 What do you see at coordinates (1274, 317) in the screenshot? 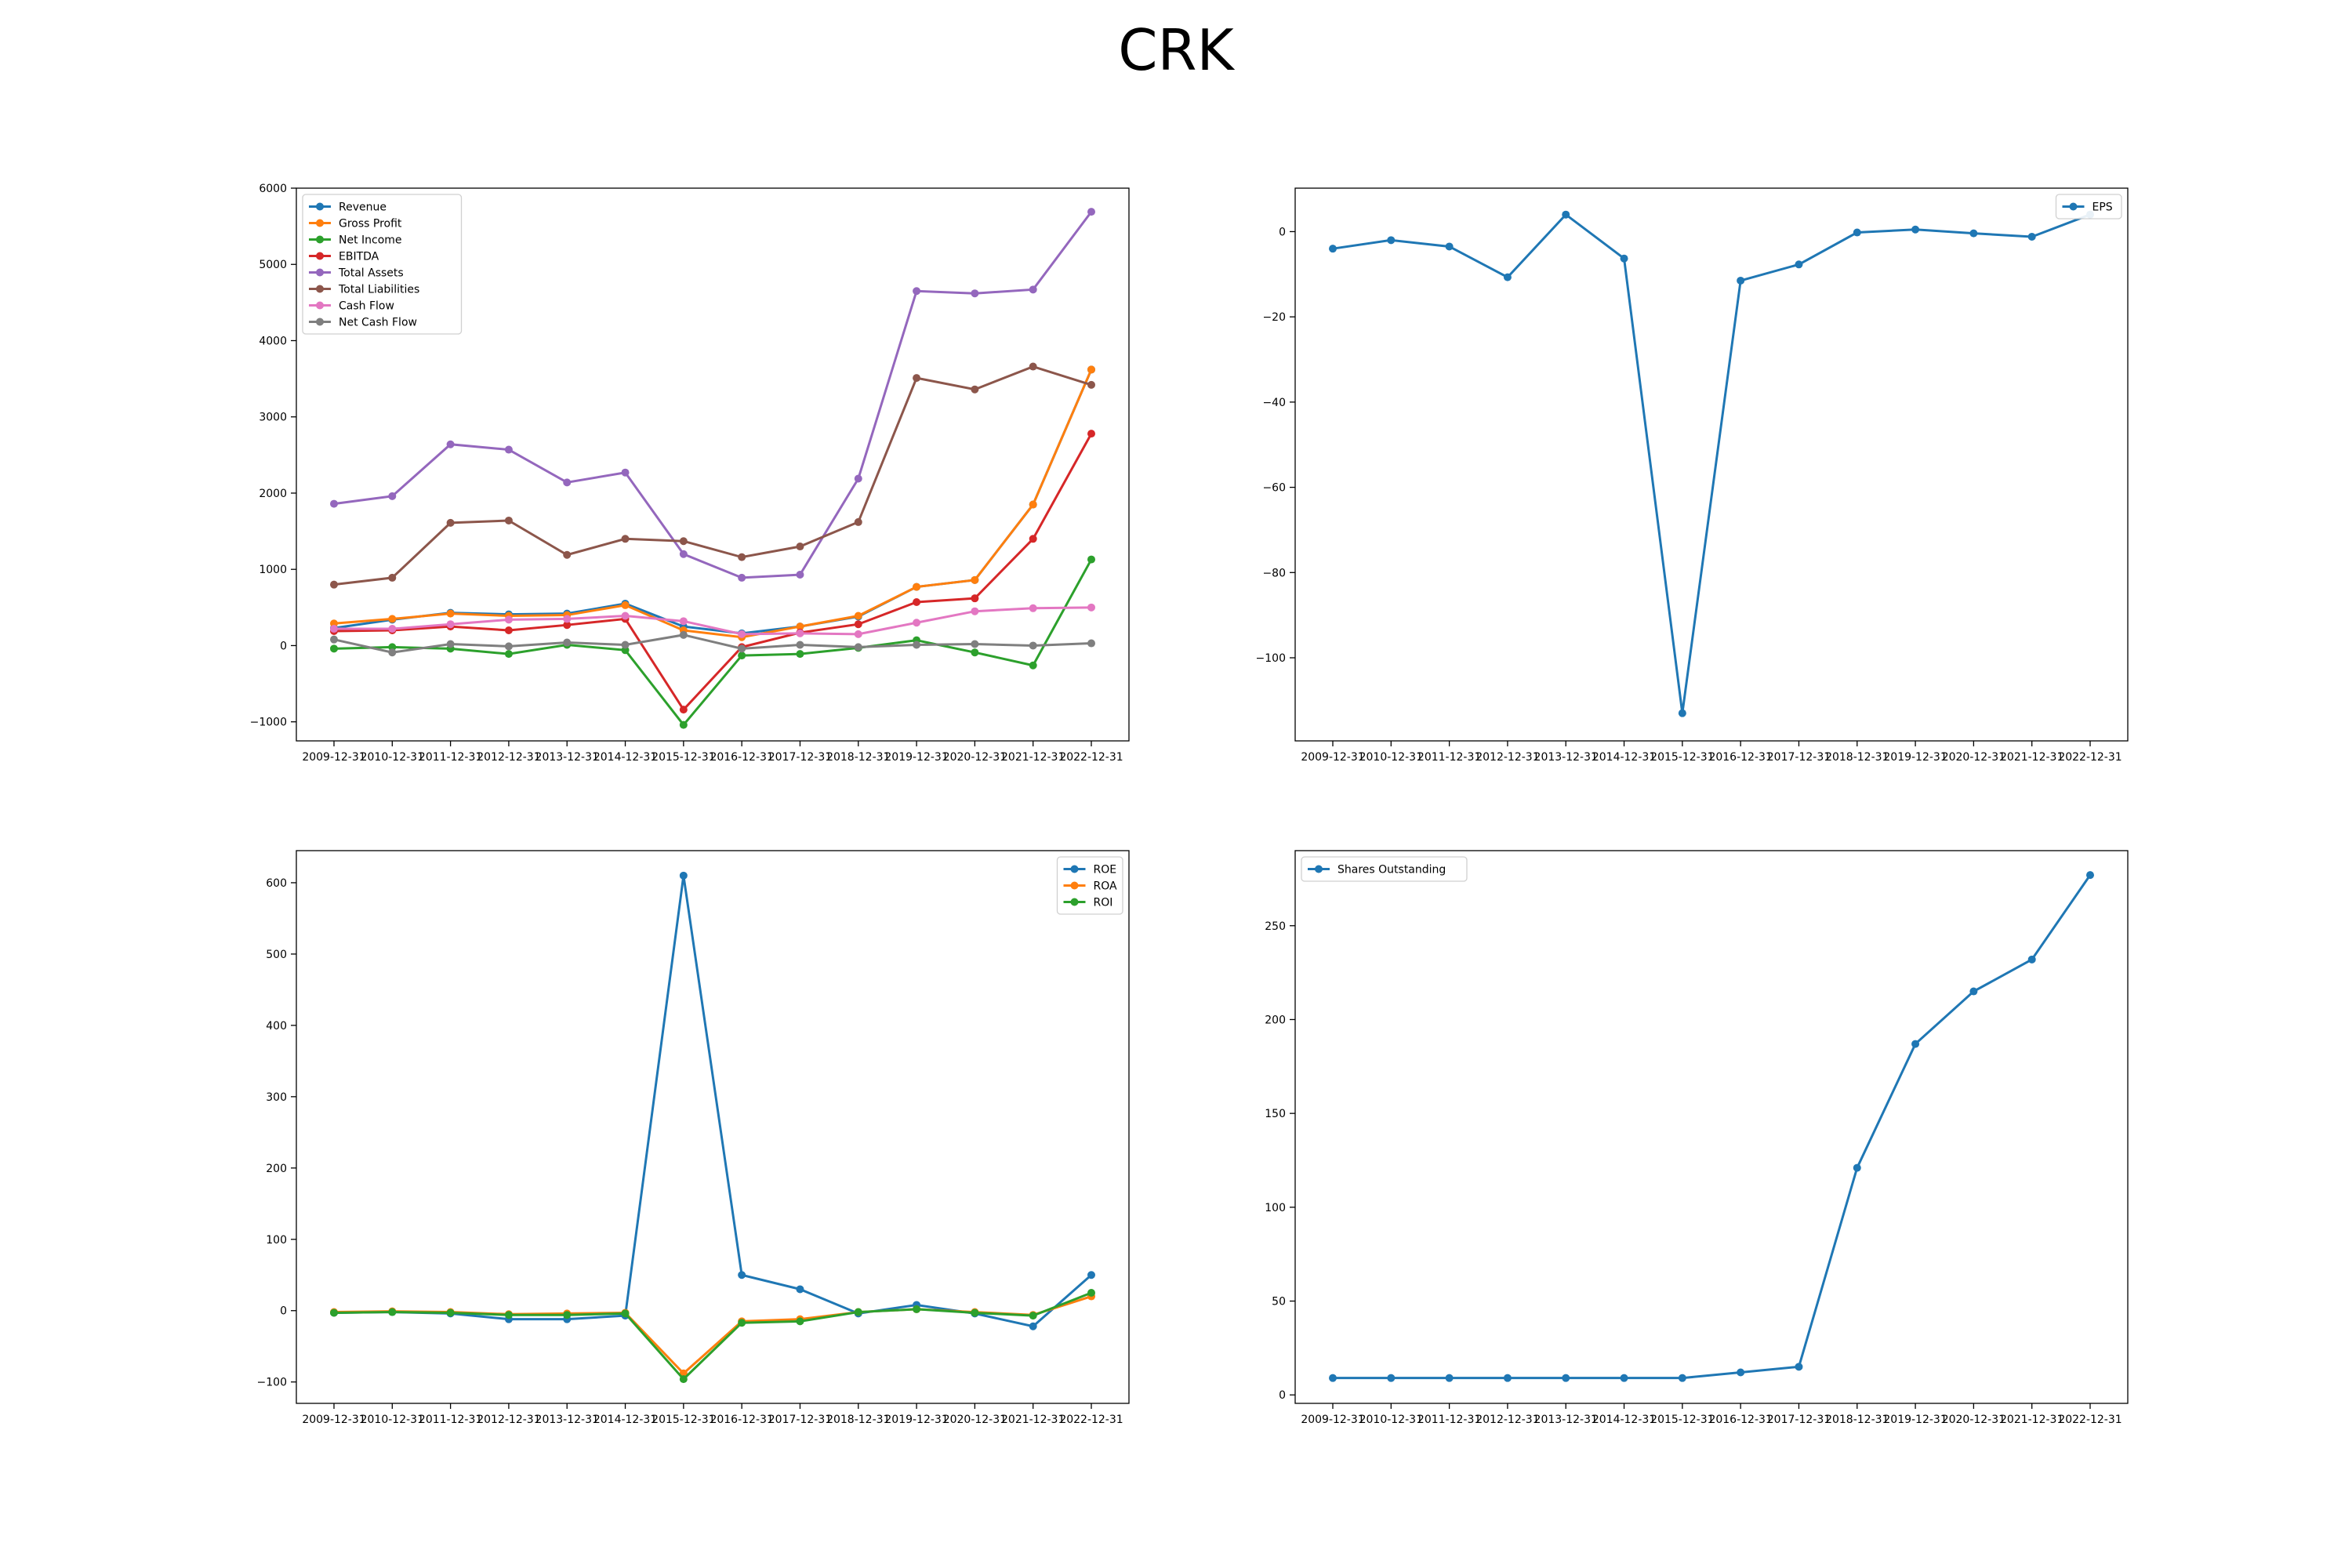
I see `y-tick-label: −20` at bounding box center [1274, 317].